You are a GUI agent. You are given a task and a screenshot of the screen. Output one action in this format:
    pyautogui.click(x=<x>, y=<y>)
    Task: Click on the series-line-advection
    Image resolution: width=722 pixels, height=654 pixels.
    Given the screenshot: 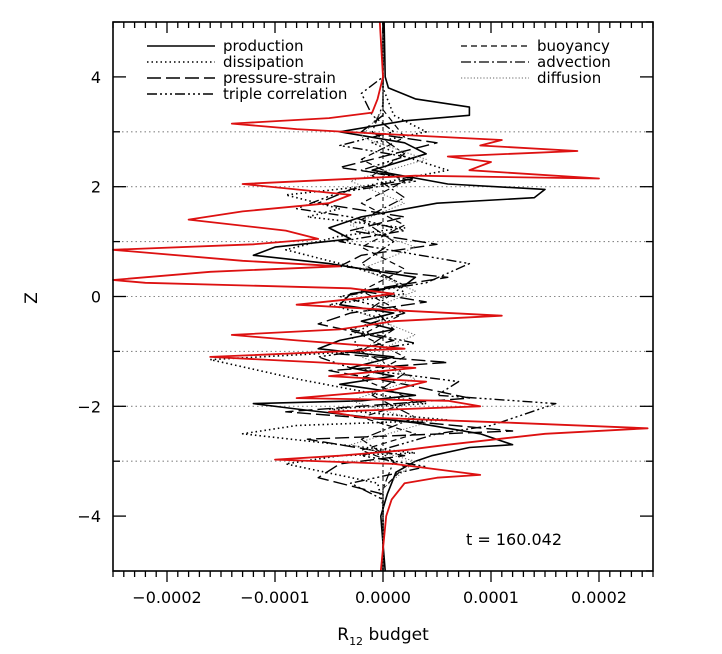 What is the action you would take?
    pyautogui.click(x=388, y=296)
    